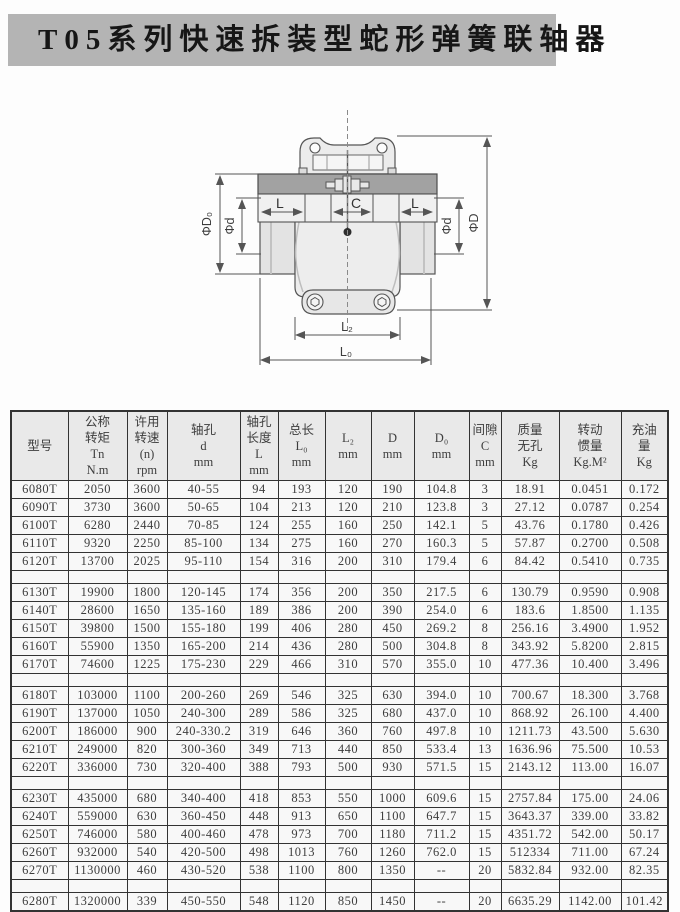  I want to click on table-cell: 6150T, so click(39, 628).